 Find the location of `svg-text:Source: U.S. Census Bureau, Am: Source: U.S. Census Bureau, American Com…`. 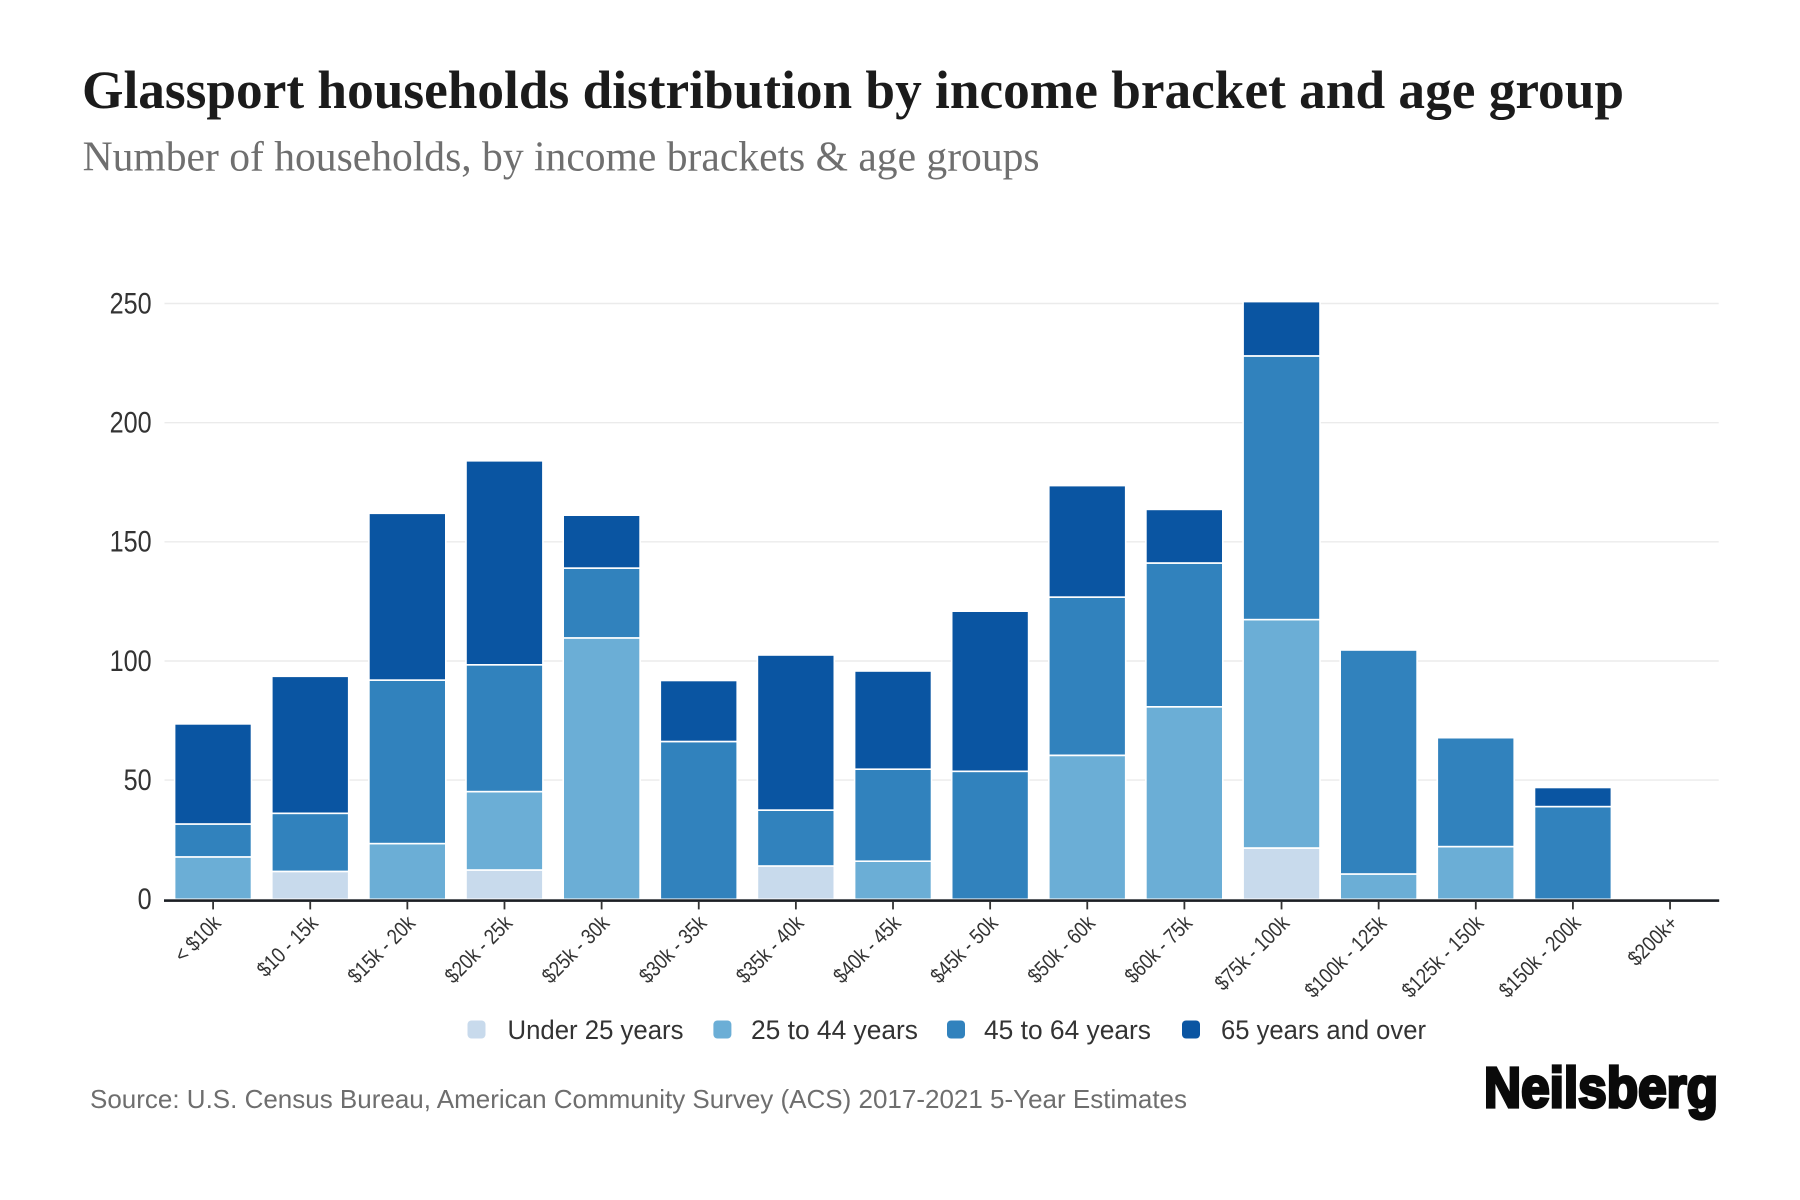

svg-text:Source: U.S. Census Bureau, Am: Source: U.S. Census Bureau, American Com… is located at coordinates (638, 1099).